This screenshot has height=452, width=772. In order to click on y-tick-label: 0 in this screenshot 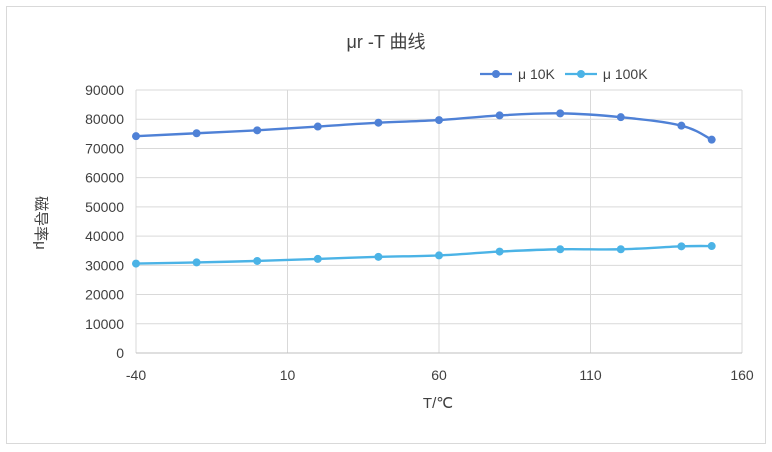, I will do `click(120, 353)`.